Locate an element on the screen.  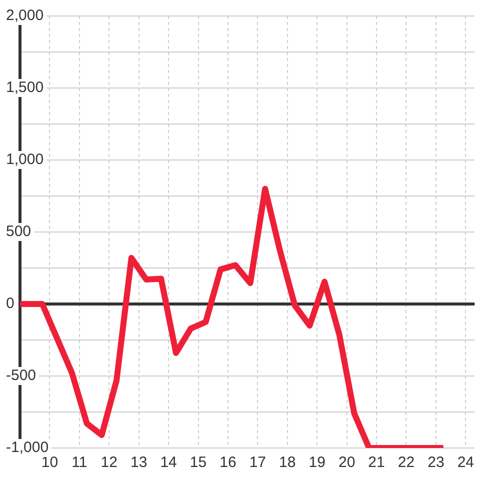
x-tick-label: 21 is located at coordinates (376, 463).